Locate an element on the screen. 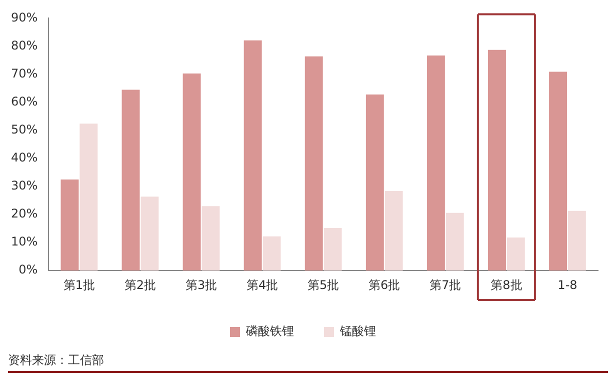 The width and height of the screenshot is (616, 388). x-tick-label: 第4批 is located at coordinates (262, 285).